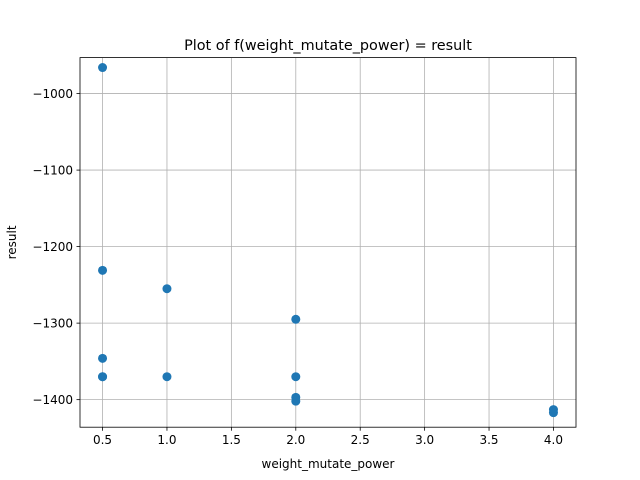  Describe the element at coordinates (328, 46) in the screenshot. I see `chart-title: Plot of f(weight_mutate_power) = result` at that location.